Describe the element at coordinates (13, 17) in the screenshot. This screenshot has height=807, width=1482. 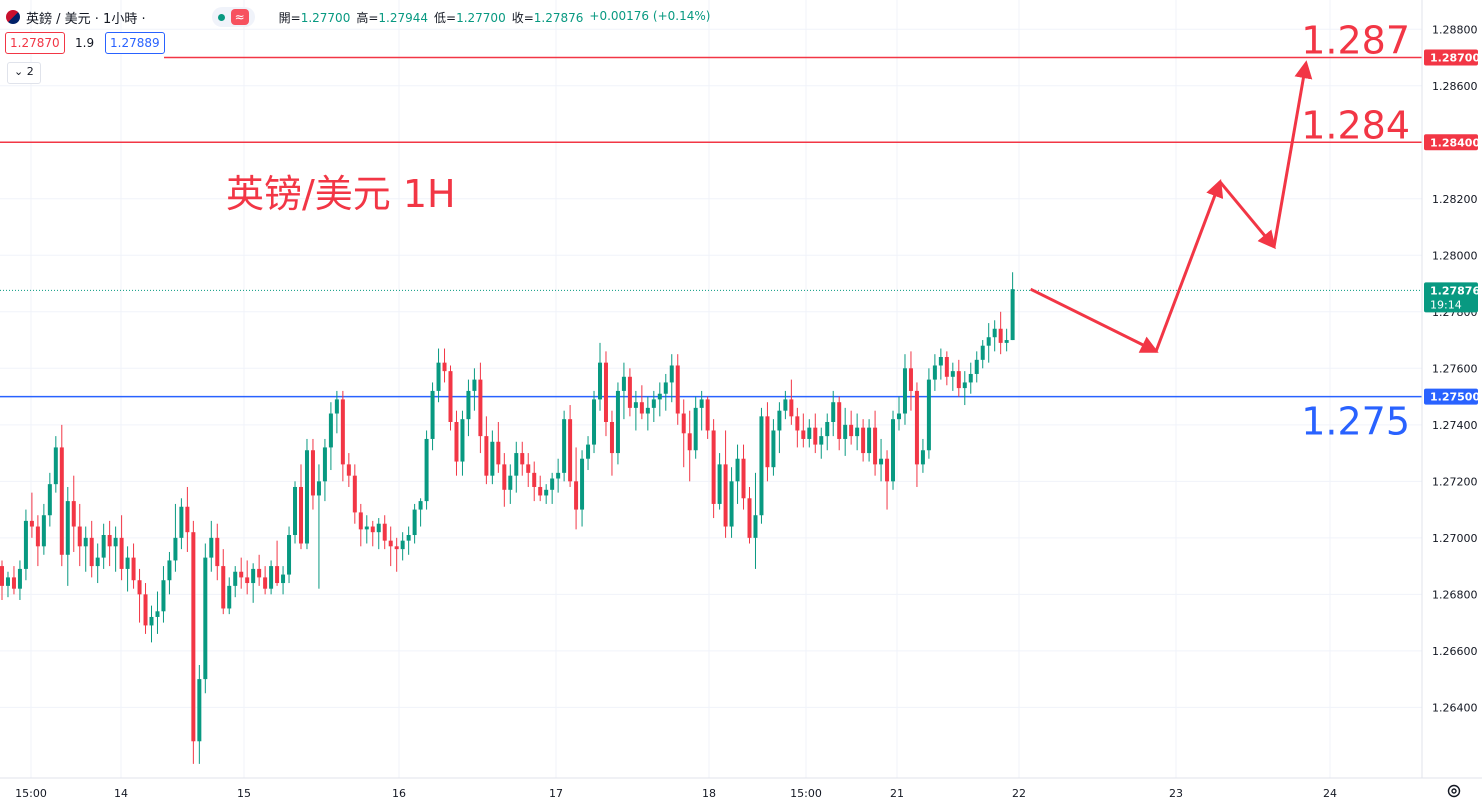
I see `flag-icon` at that location.